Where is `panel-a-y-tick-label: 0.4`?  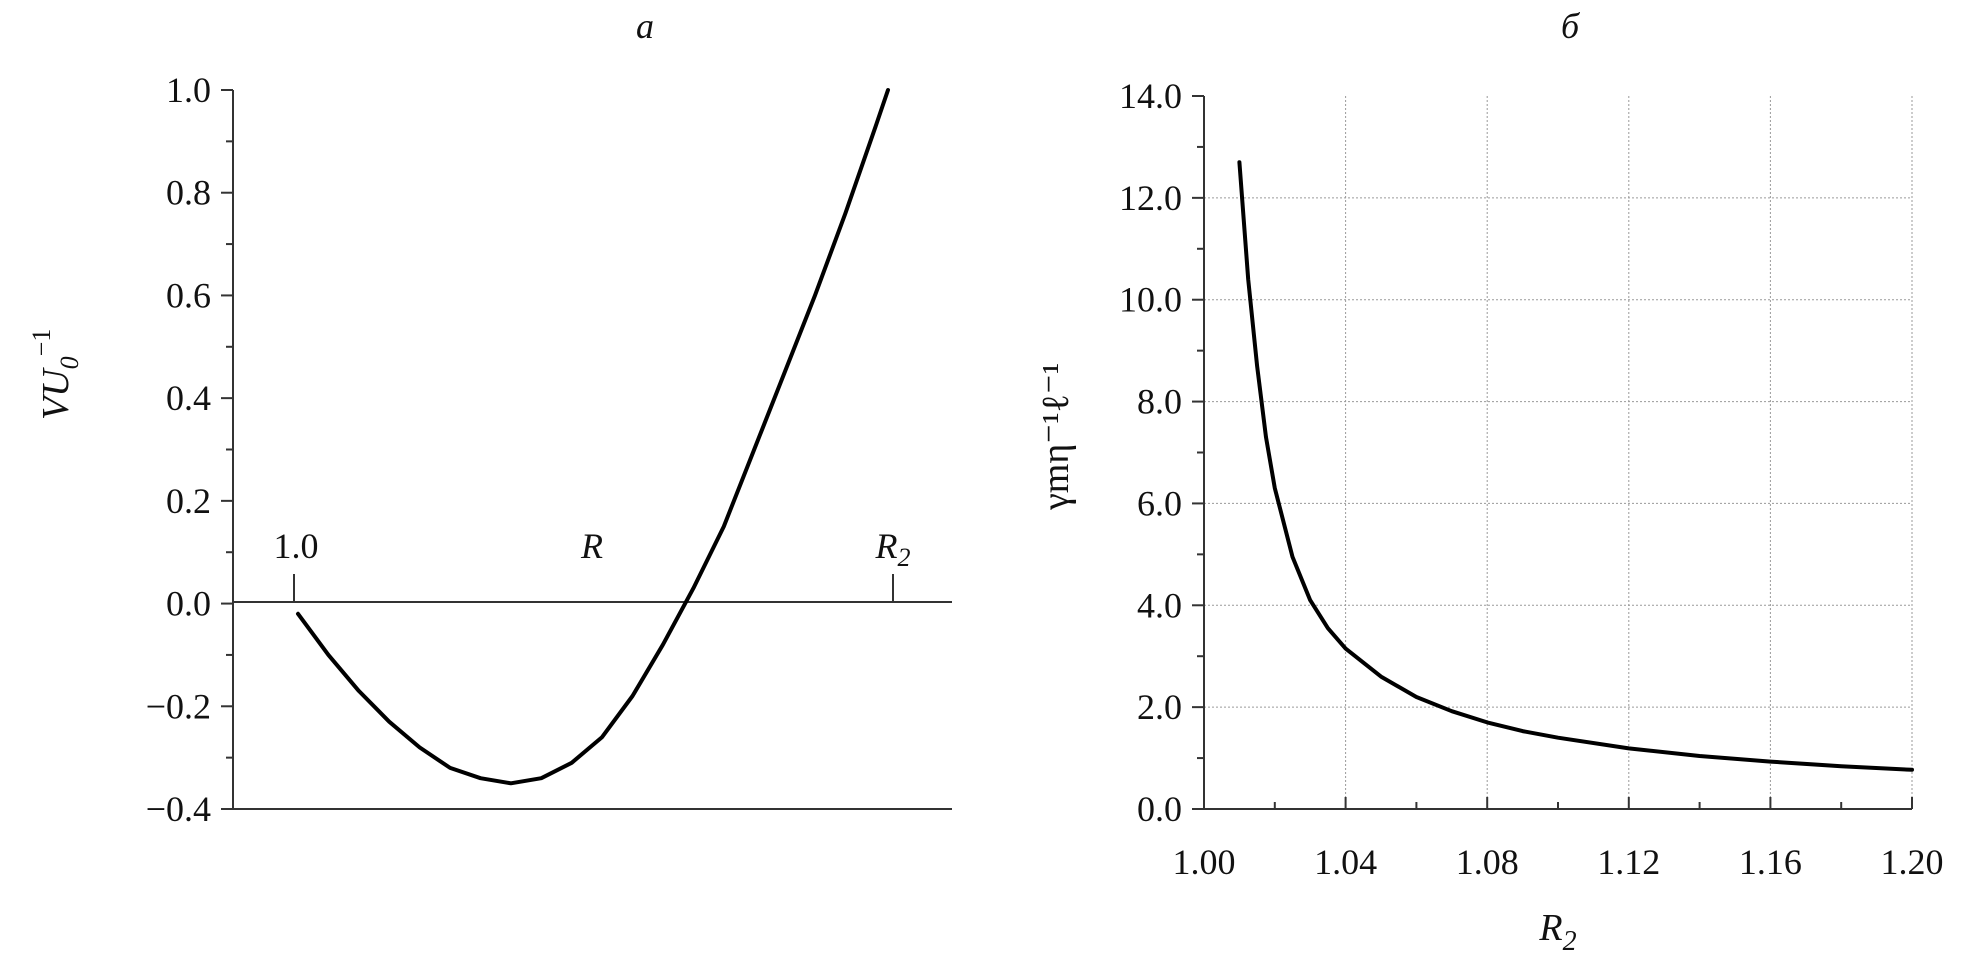 panel-a-y-tick-label: 0.4 is located at coordinates (188, 398).